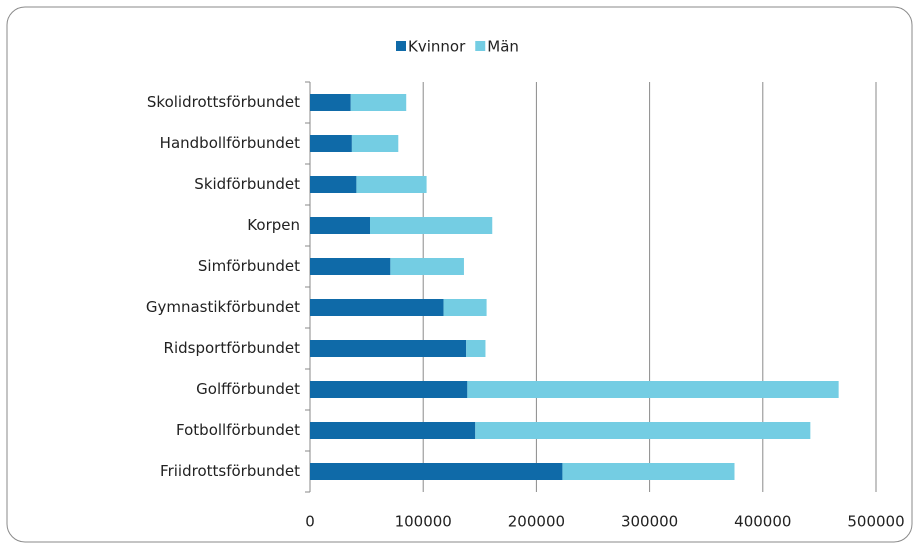 The height and width of the screenshot is (549, 919). Describe the element at coordinates (249, 266) in the screenshot. I see `y-tick-label: Simförbundet` at that location.